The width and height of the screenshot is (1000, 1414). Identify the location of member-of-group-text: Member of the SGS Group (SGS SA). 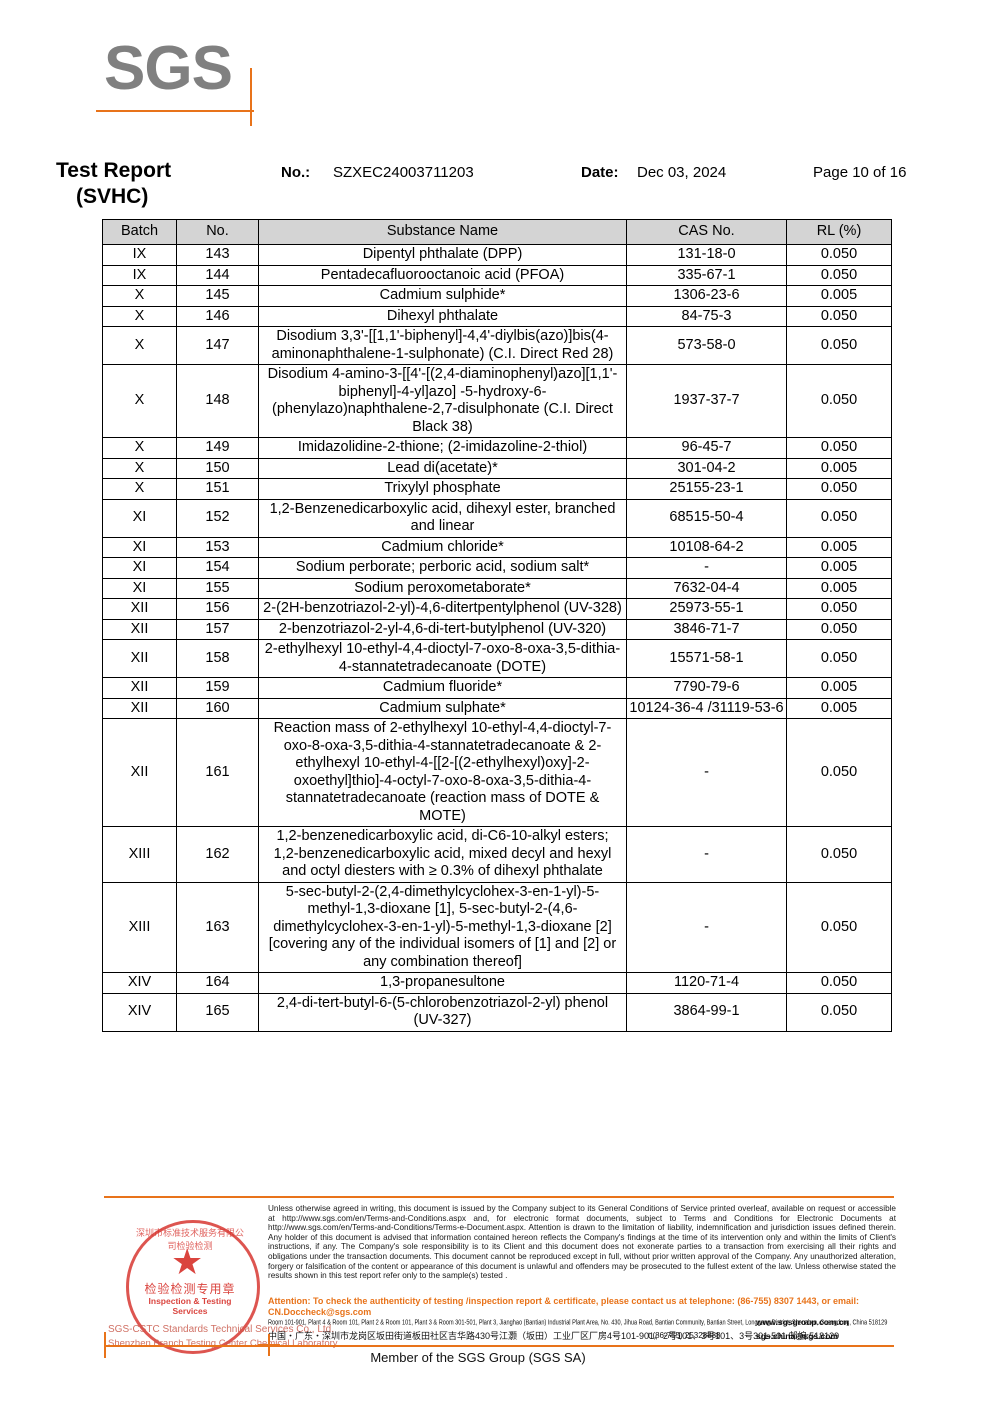
(478, 1357).